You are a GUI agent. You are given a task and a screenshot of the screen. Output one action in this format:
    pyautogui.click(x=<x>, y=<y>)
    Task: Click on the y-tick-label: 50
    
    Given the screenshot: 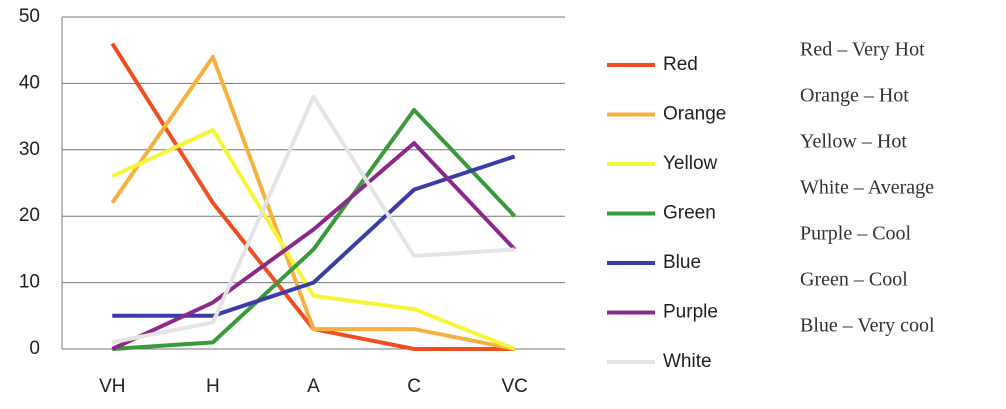 What is the action you would take?
    pyautogui.click(x=29, y=16)
    